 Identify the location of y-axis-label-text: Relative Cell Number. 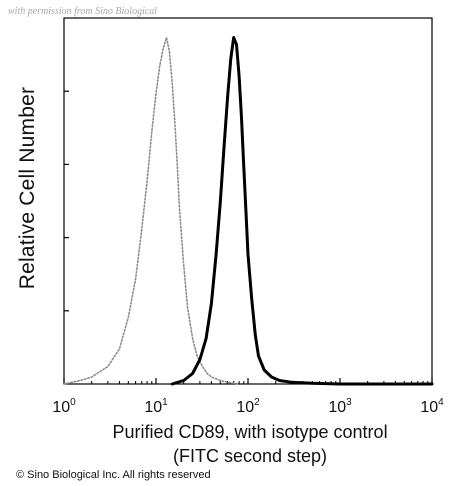
(27, 188).